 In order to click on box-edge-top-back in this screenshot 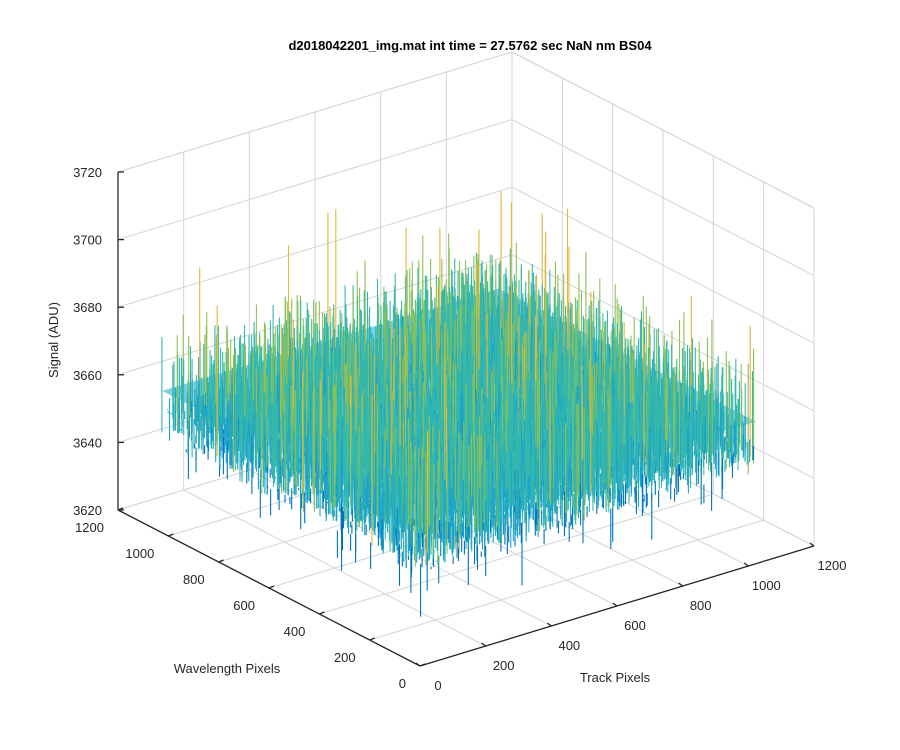, I will do `click(315, 112)`.